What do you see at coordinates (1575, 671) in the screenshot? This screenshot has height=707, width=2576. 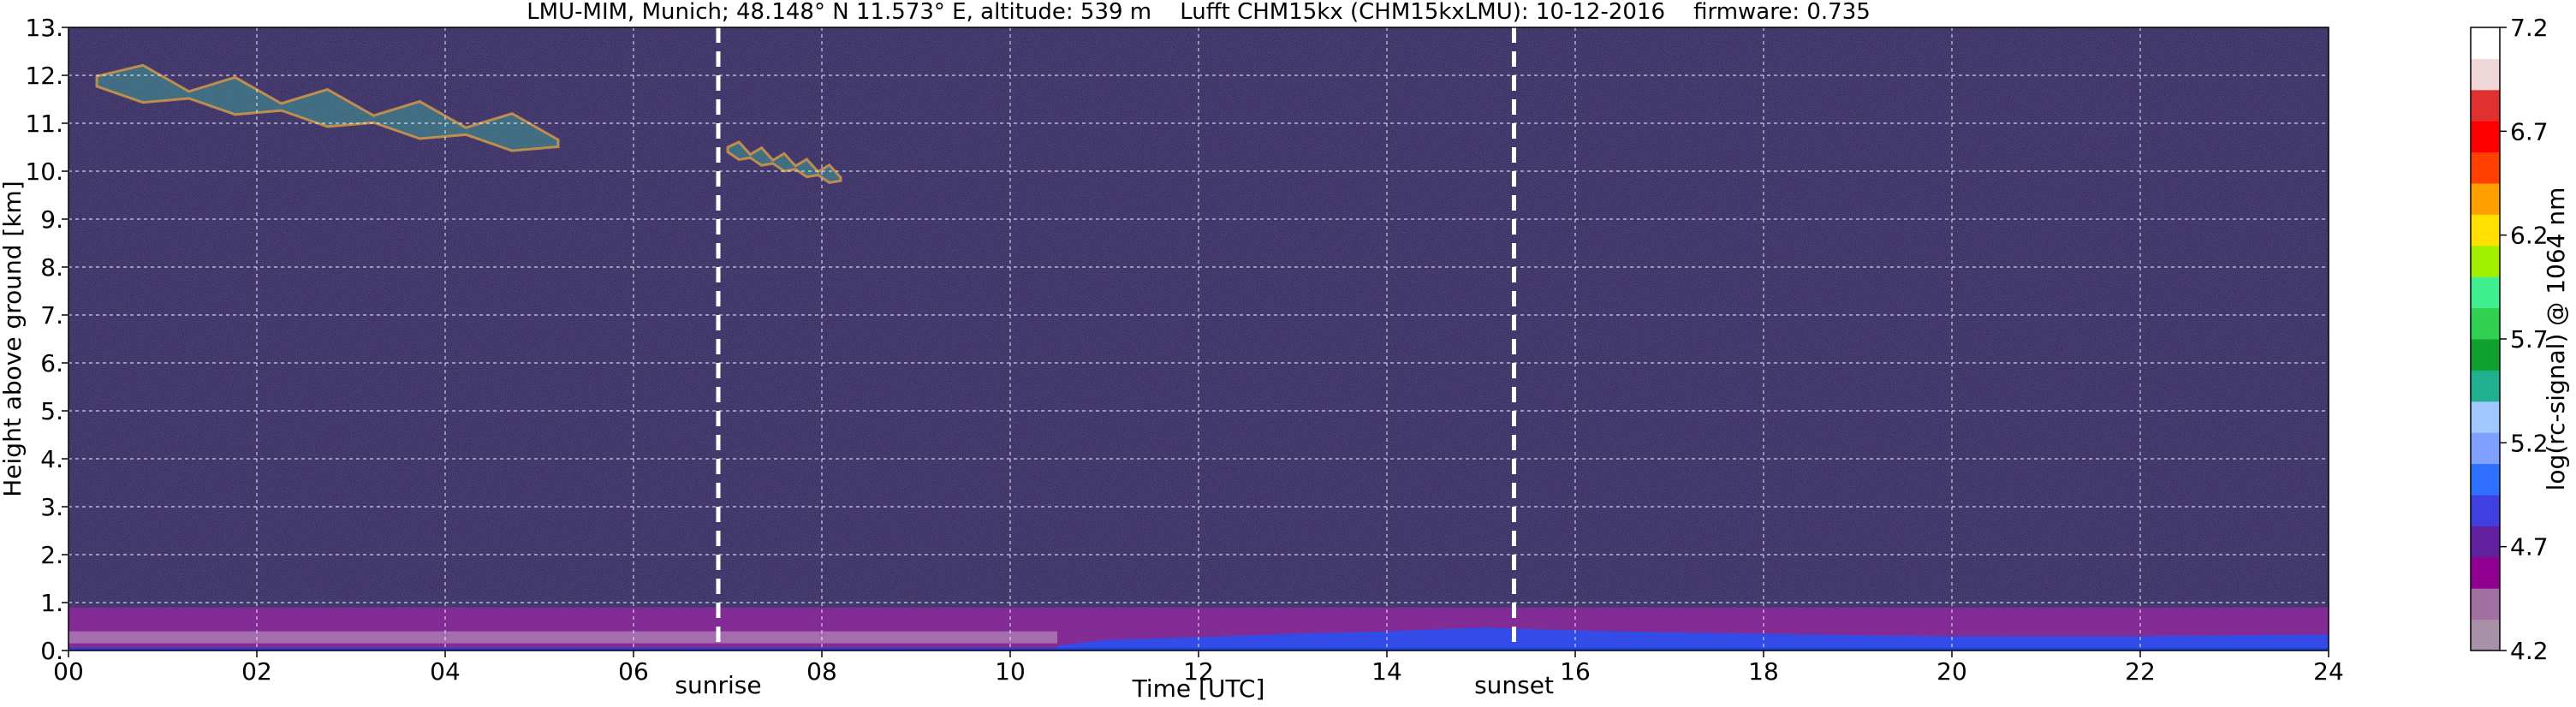 I see `x-tick-label: 16` at bounding box center [1575, 671].